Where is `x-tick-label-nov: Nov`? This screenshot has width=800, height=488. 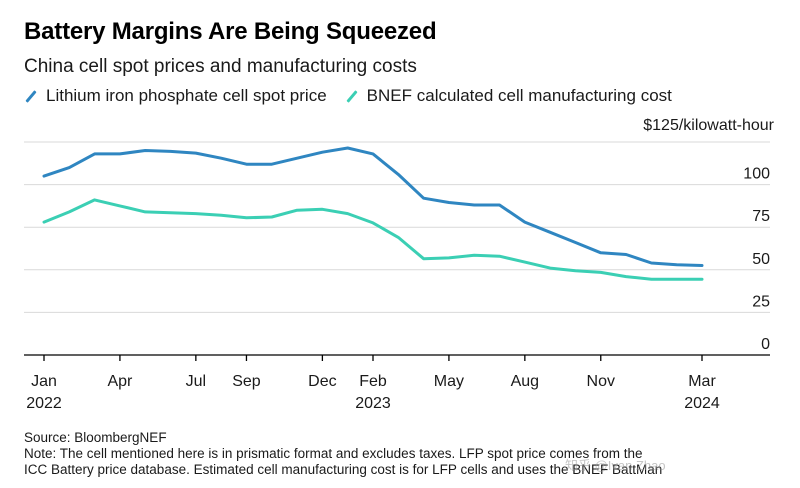
x-tick-label-nov: Nov is located at coordinates (601, 381).